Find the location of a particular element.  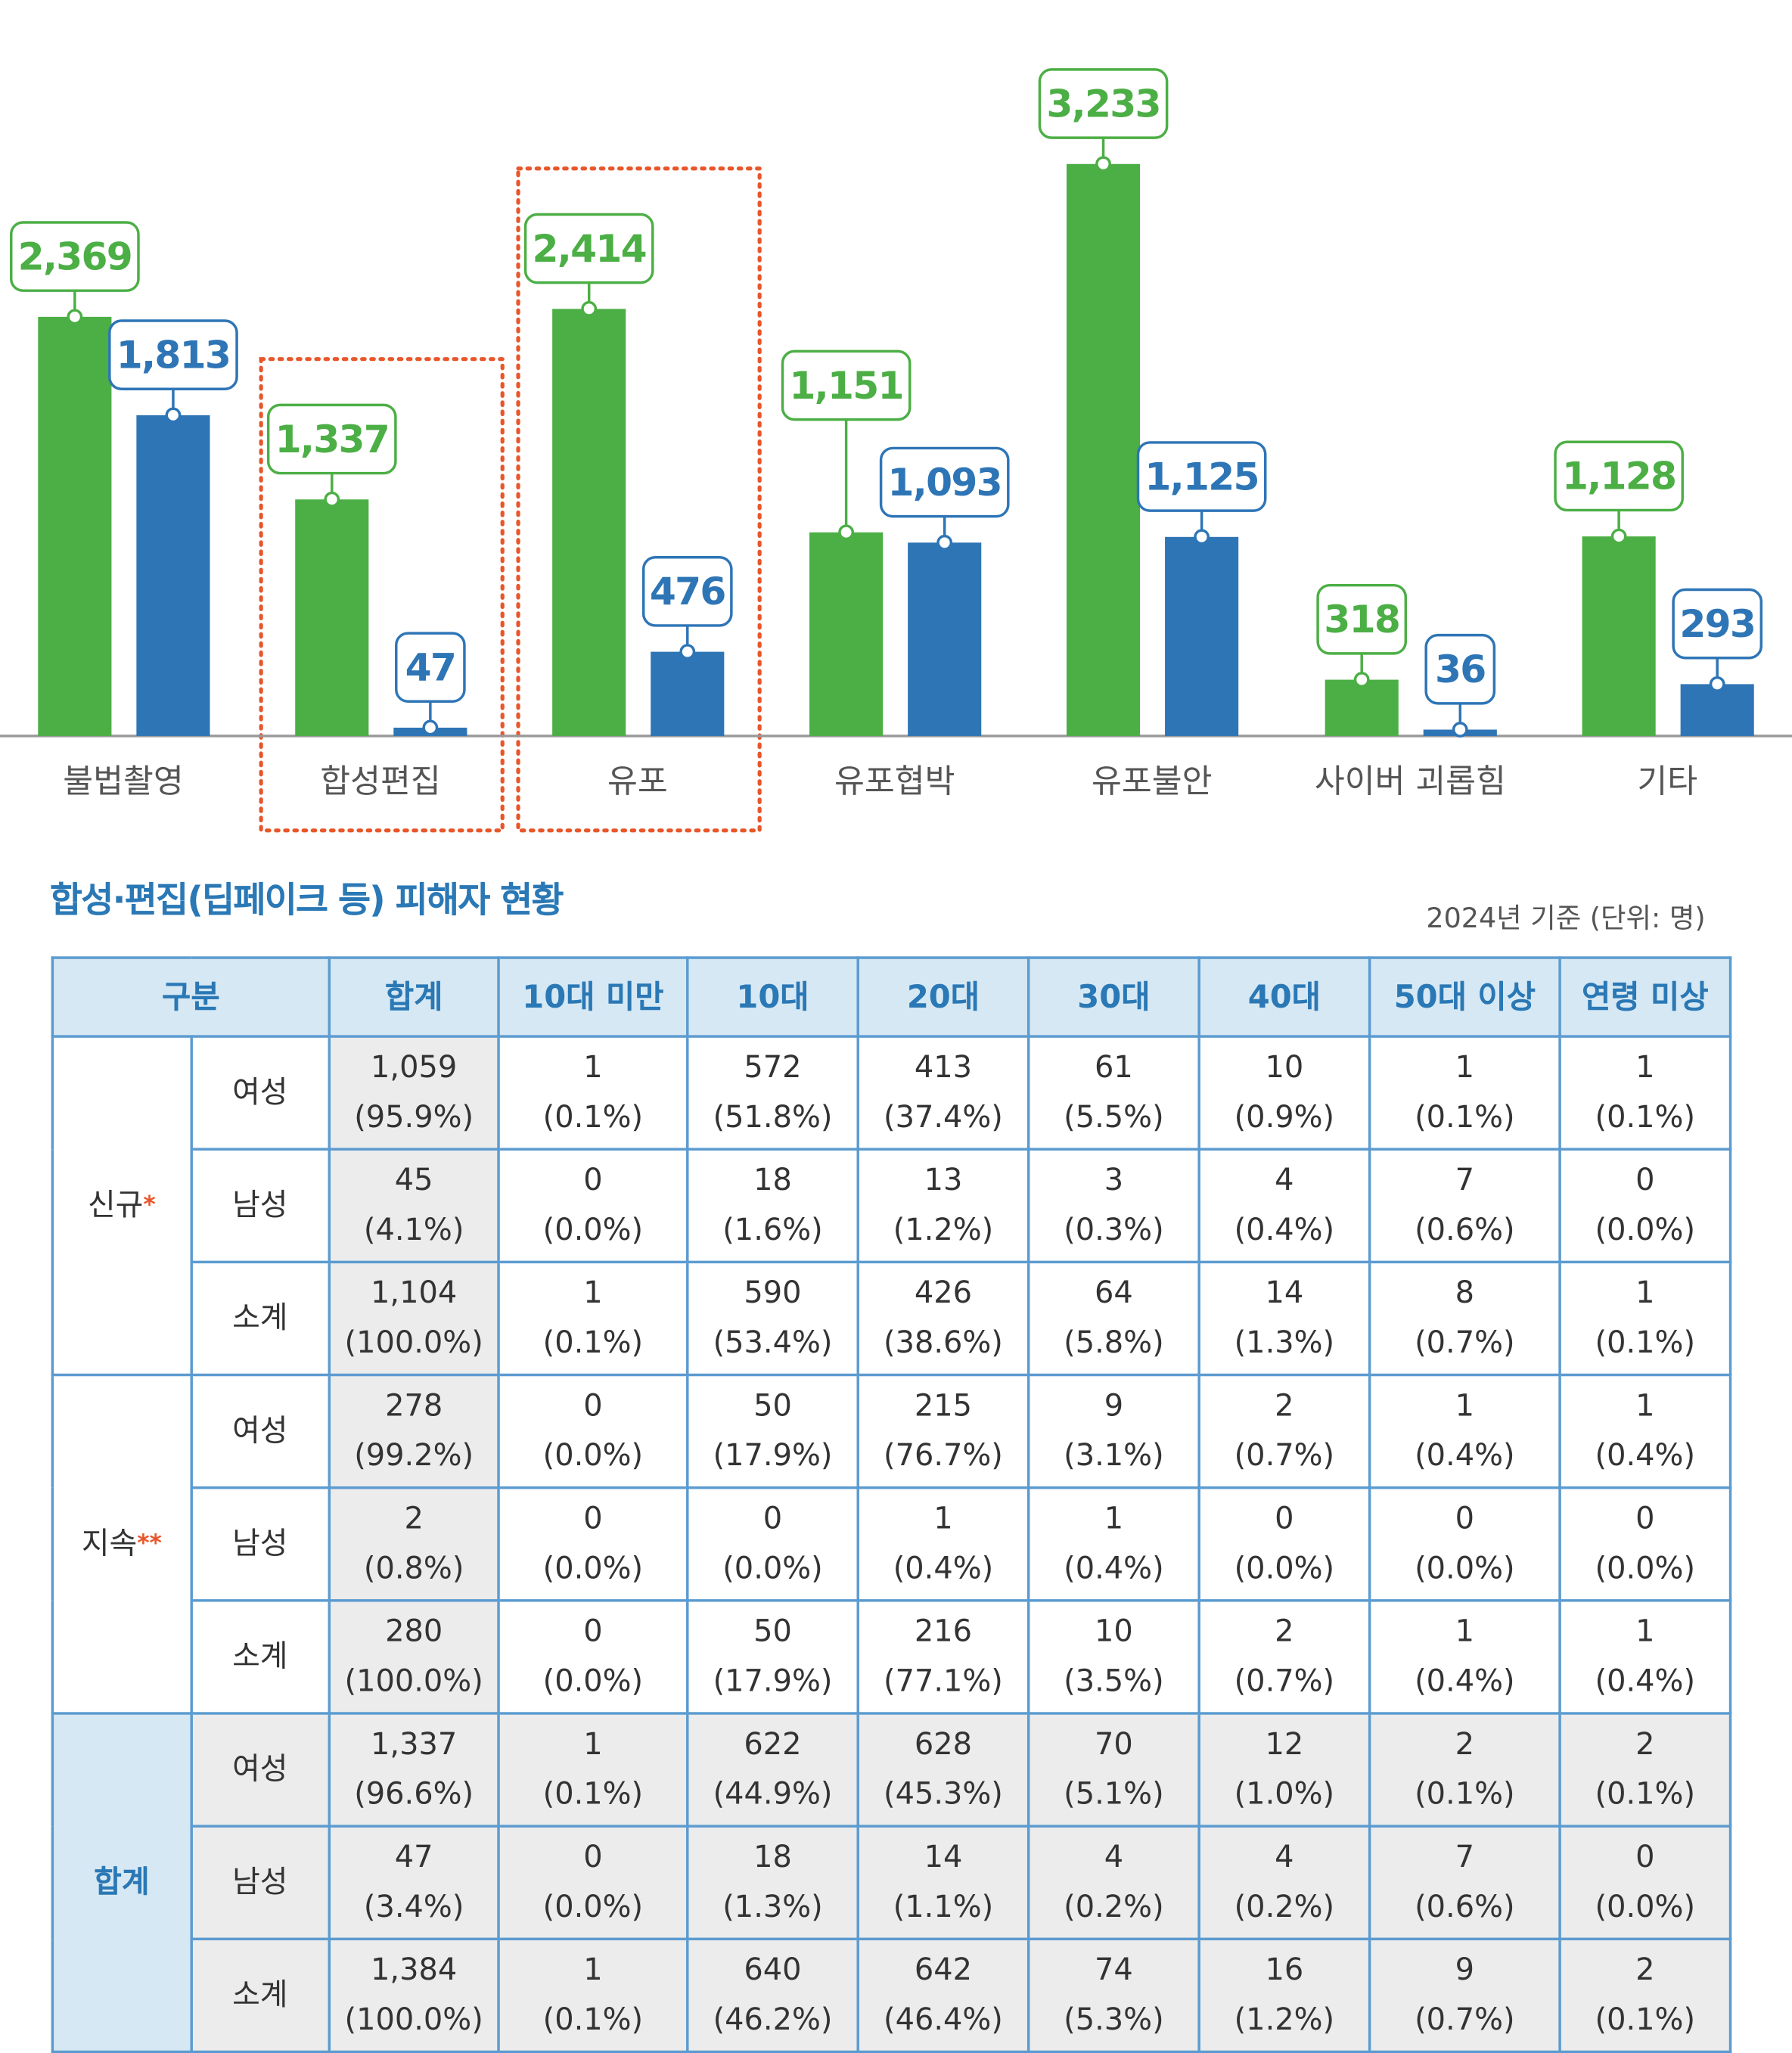

cell-percent: (0.2%) is located at coordinates (1114, 1907).